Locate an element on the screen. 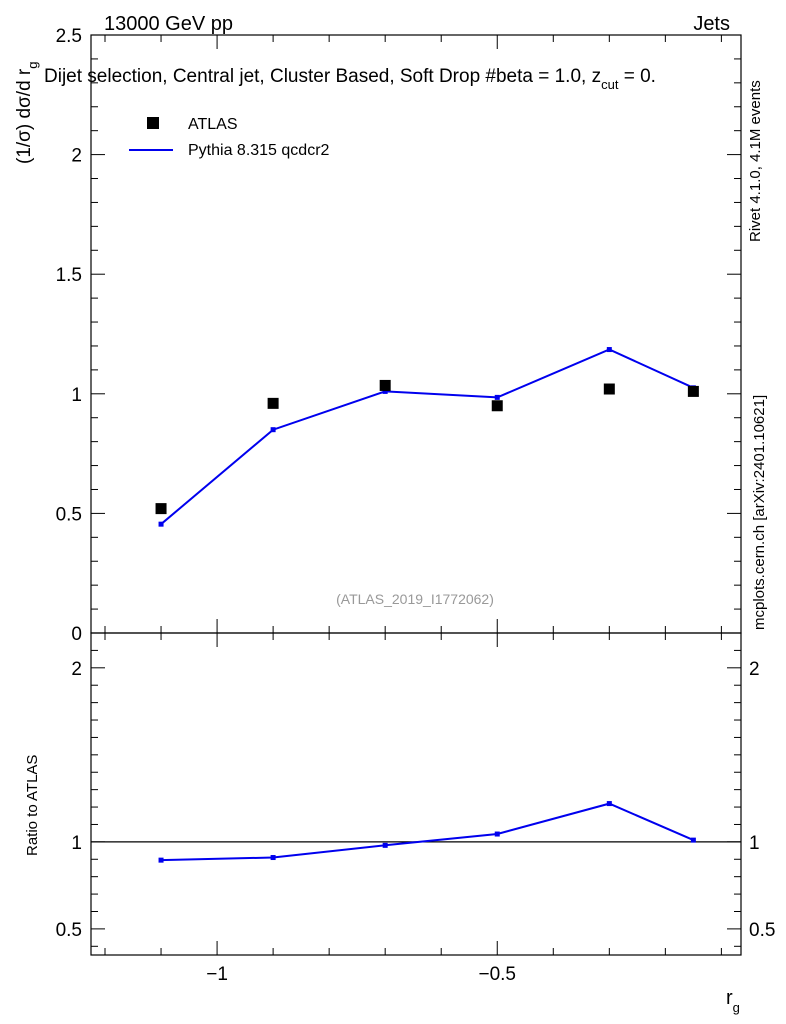 The height and width of the screenshot is (1024, 786). source-label: mcplots.cern.ch [arXiv:2401.10621] is located at coordinates (759, 512).